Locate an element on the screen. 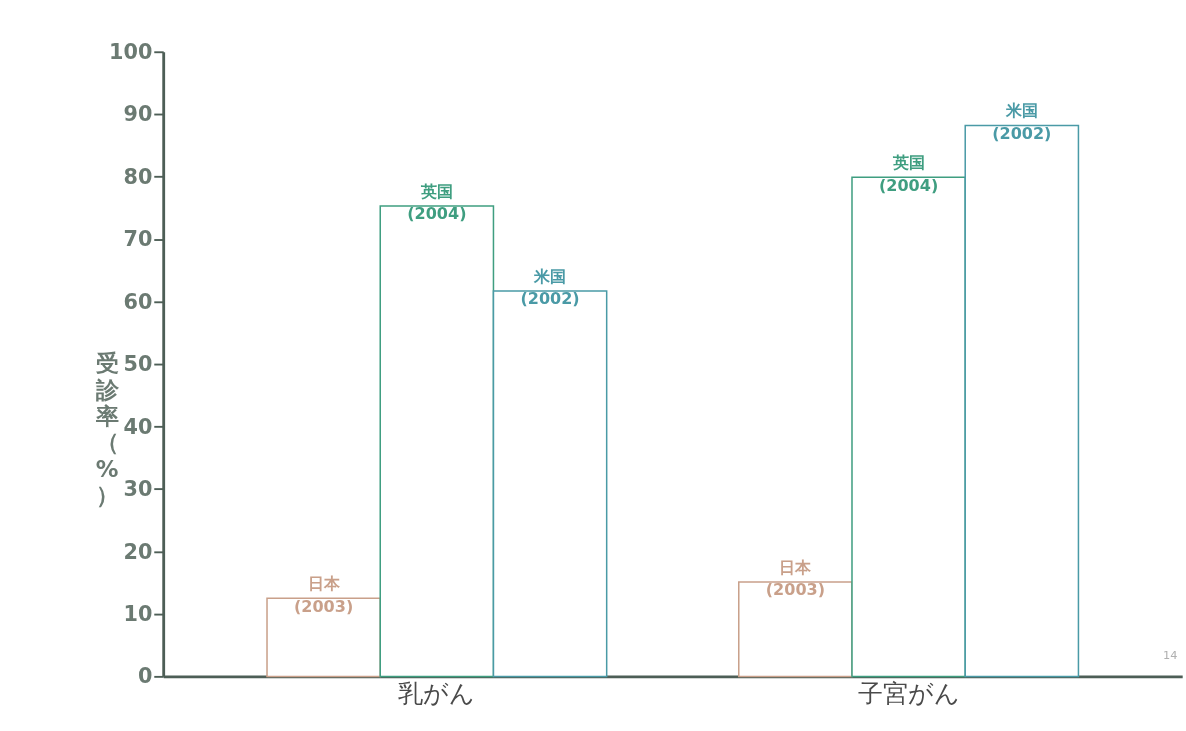  y-tick-label: 20 is located at coordinates (138, 551).